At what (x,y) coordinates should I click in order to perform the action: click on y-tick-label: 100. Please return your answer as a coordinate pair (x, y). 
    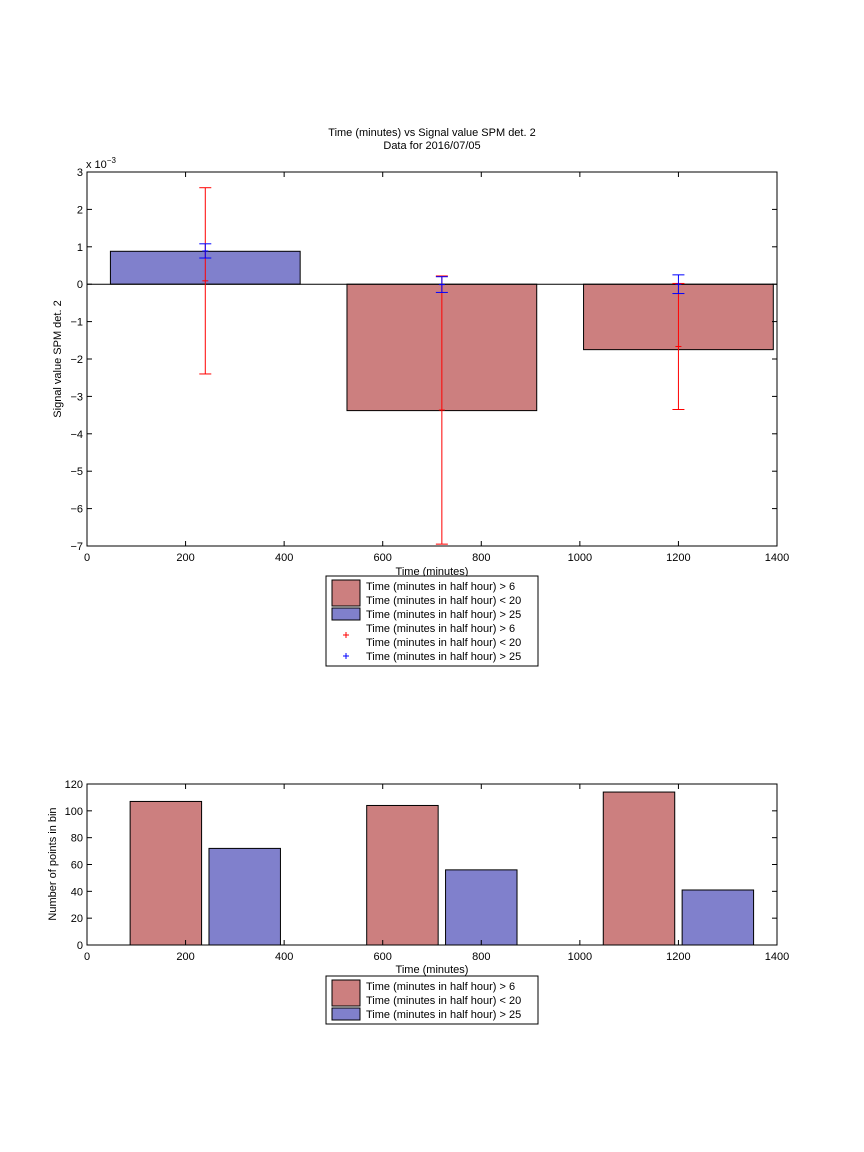
    Looking at the image, I should click on (74, 812).